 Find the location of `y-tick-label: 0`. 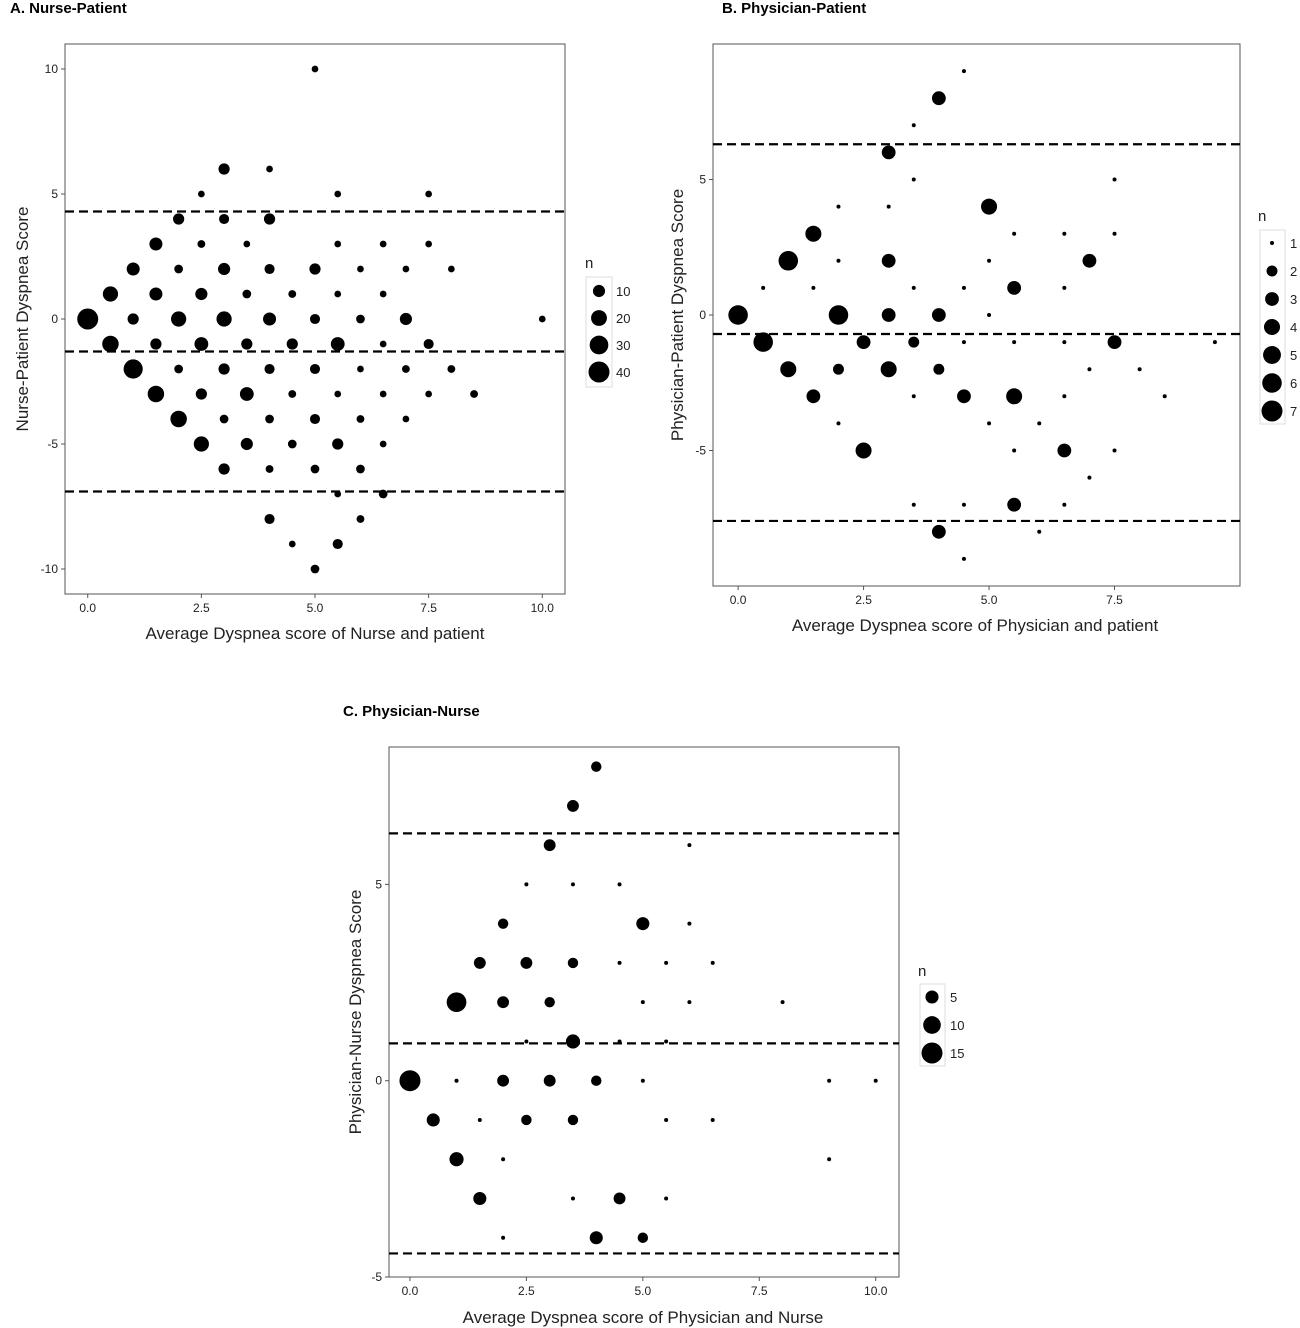

y-tick-label: 0 is located at coordinates (702, 315).